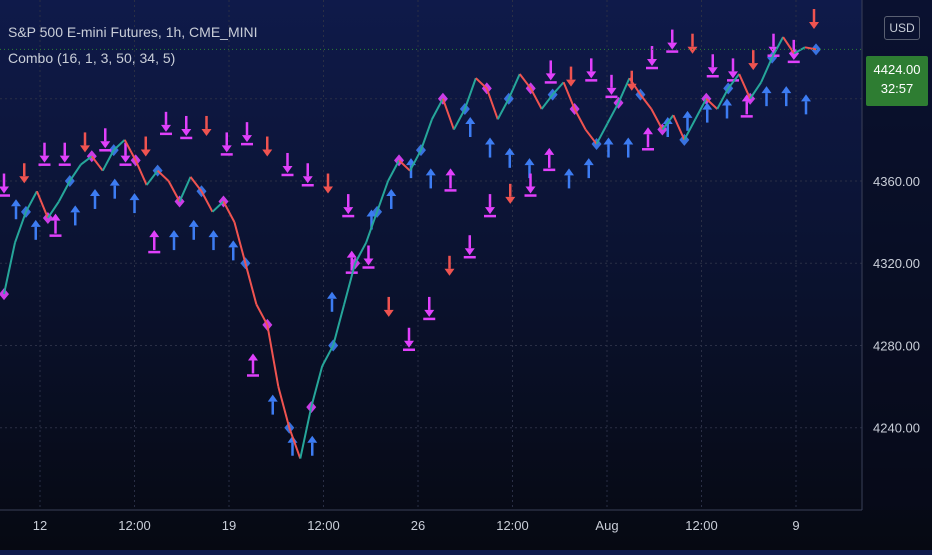  What do you see at coordinates (902, 28) in the screenshot?
I see `currency-button: USD` at bounding box center [902, 28].